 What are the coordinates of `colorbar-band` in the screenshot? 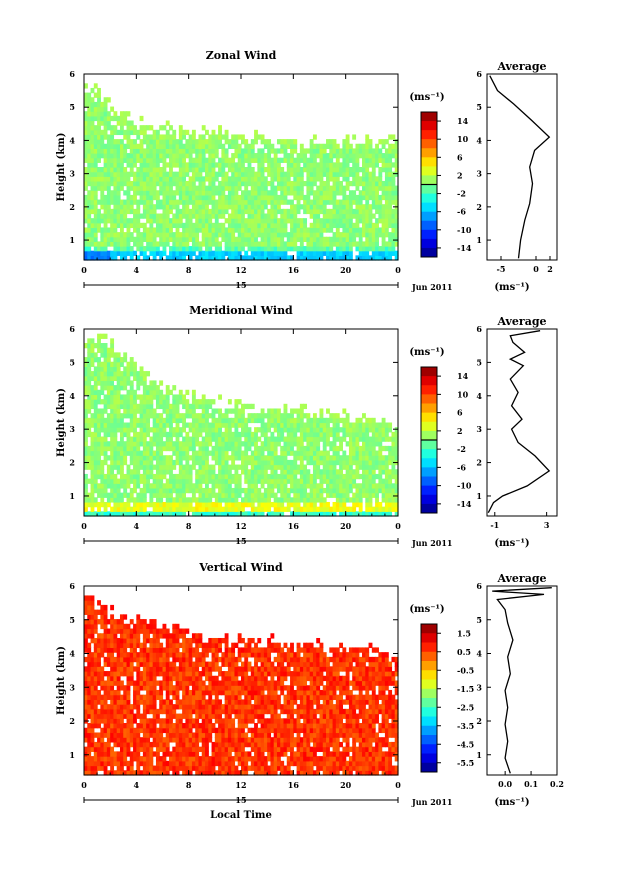 It's located at (429, 499).